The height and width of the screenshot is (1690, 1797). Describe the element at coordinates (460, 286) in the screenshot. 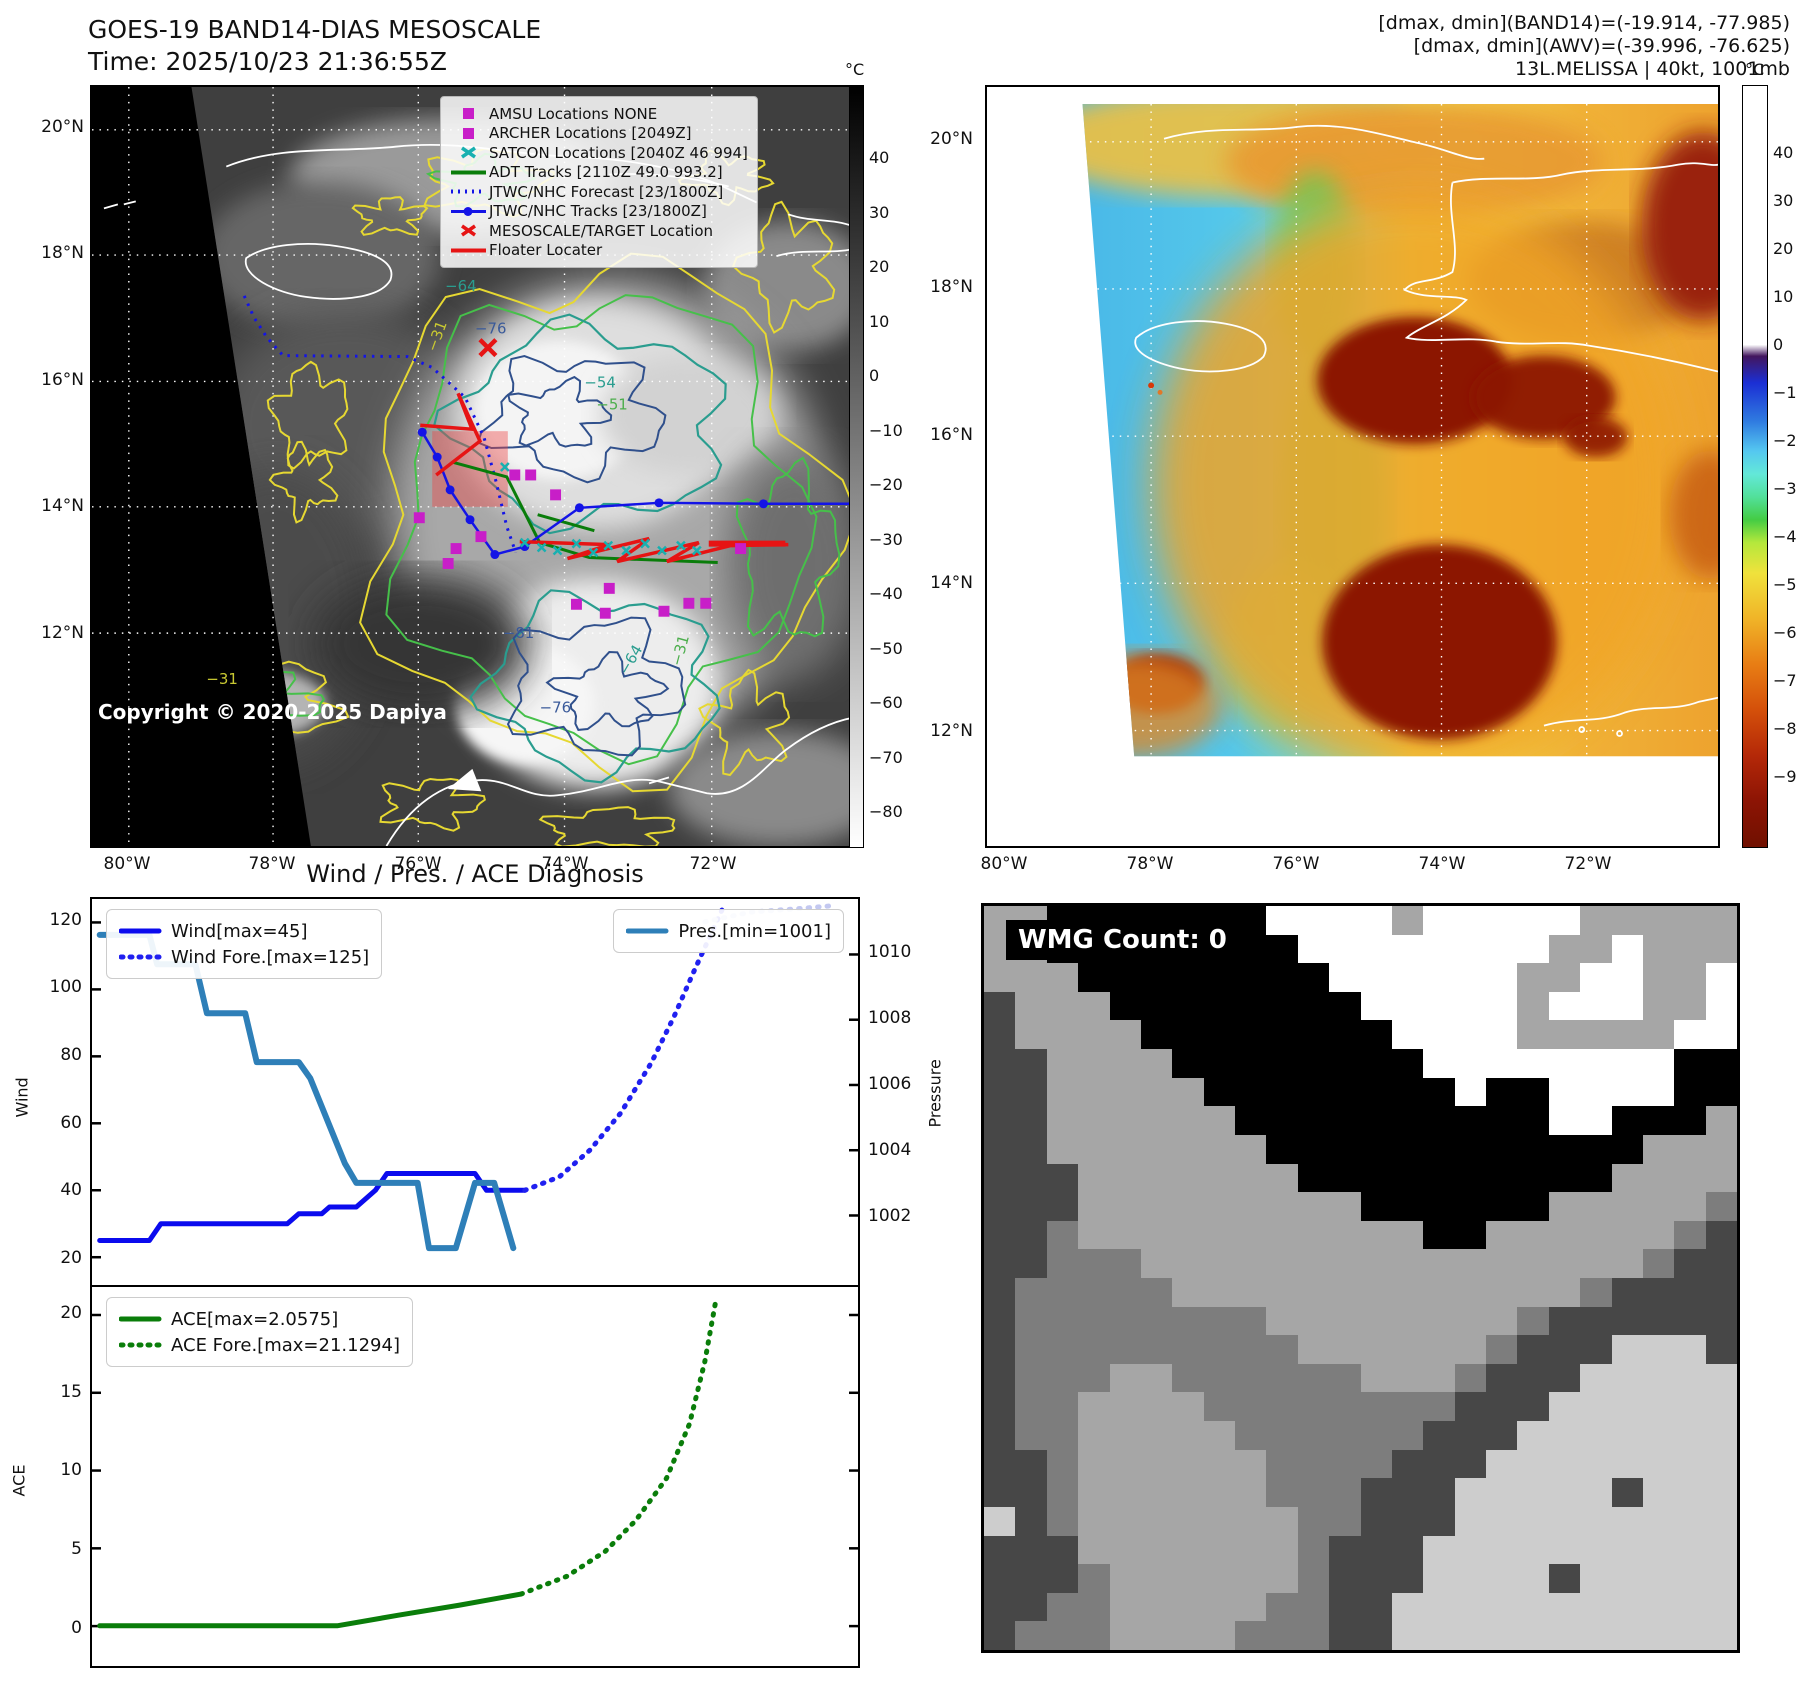

I see `contour-value-label: −64` at that location.